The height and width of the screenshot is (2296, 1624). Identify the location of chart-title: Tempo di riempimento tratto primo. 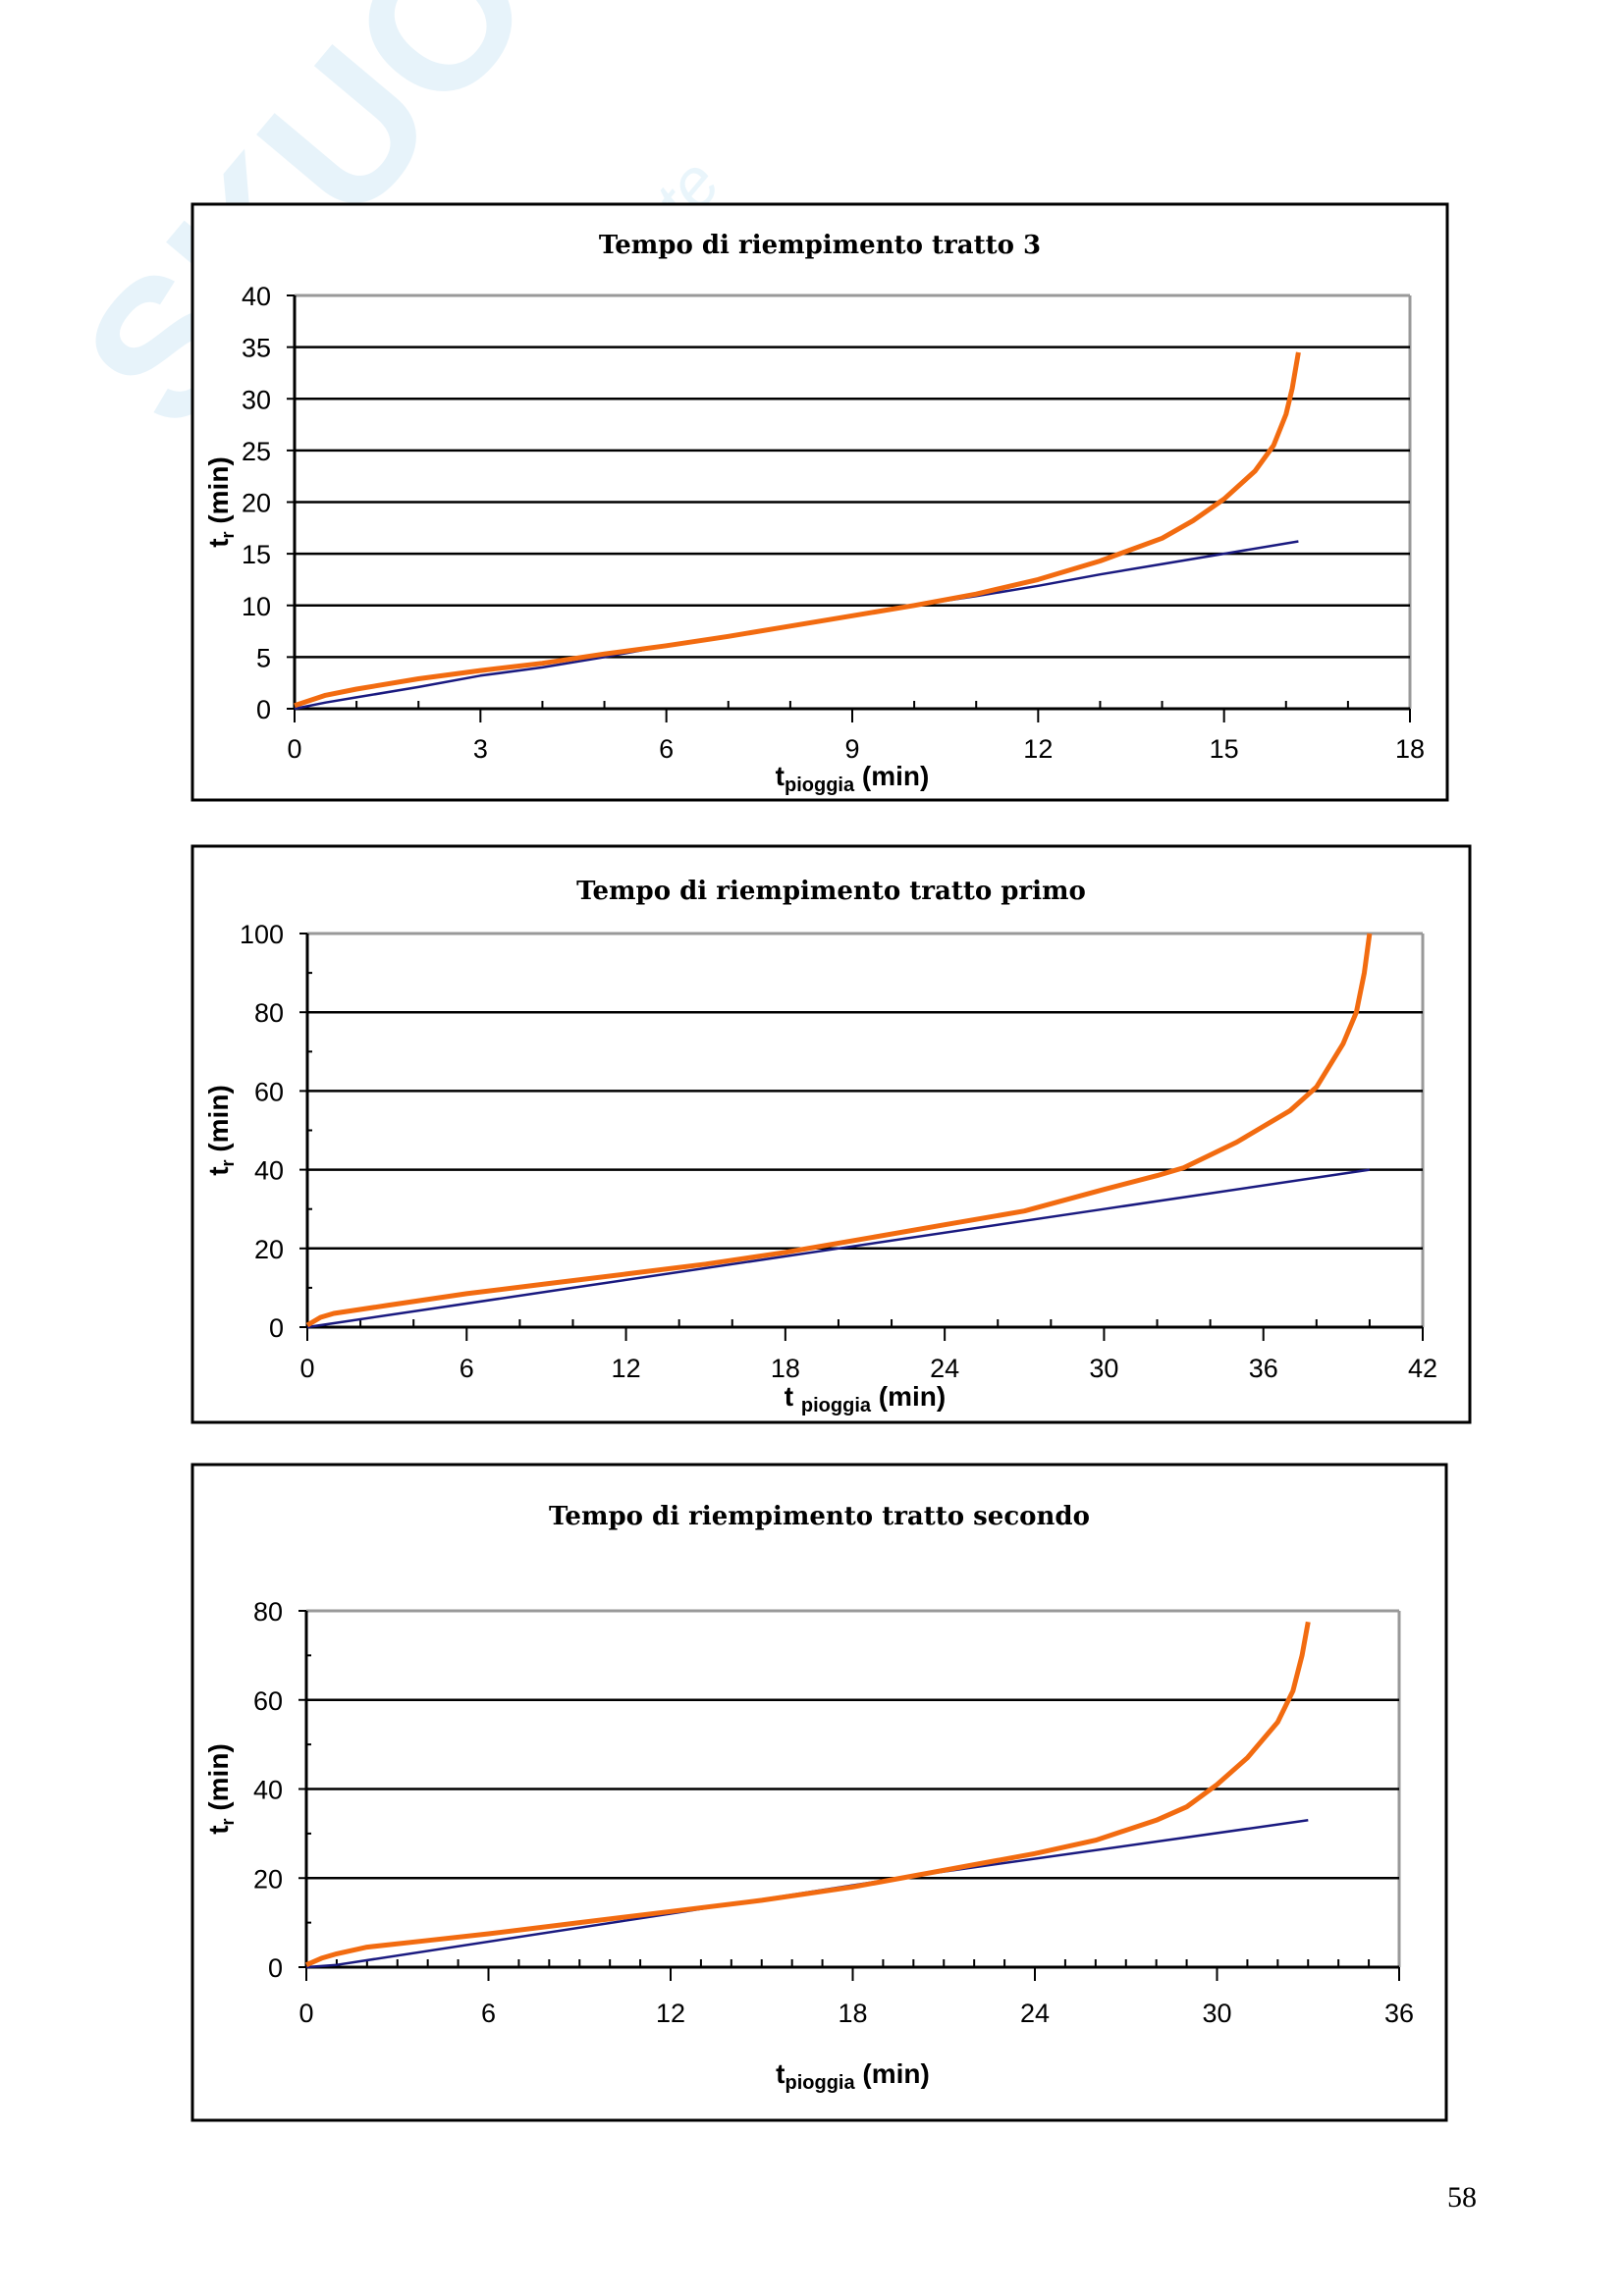
(831, 891).